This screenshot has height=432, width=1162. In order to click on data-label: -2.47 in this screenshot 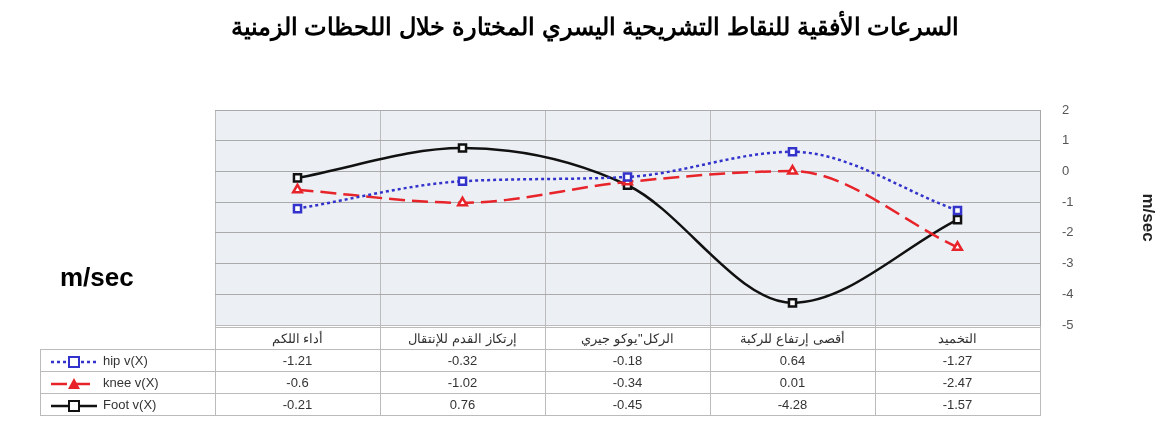, I will do `click(957, 382)`.